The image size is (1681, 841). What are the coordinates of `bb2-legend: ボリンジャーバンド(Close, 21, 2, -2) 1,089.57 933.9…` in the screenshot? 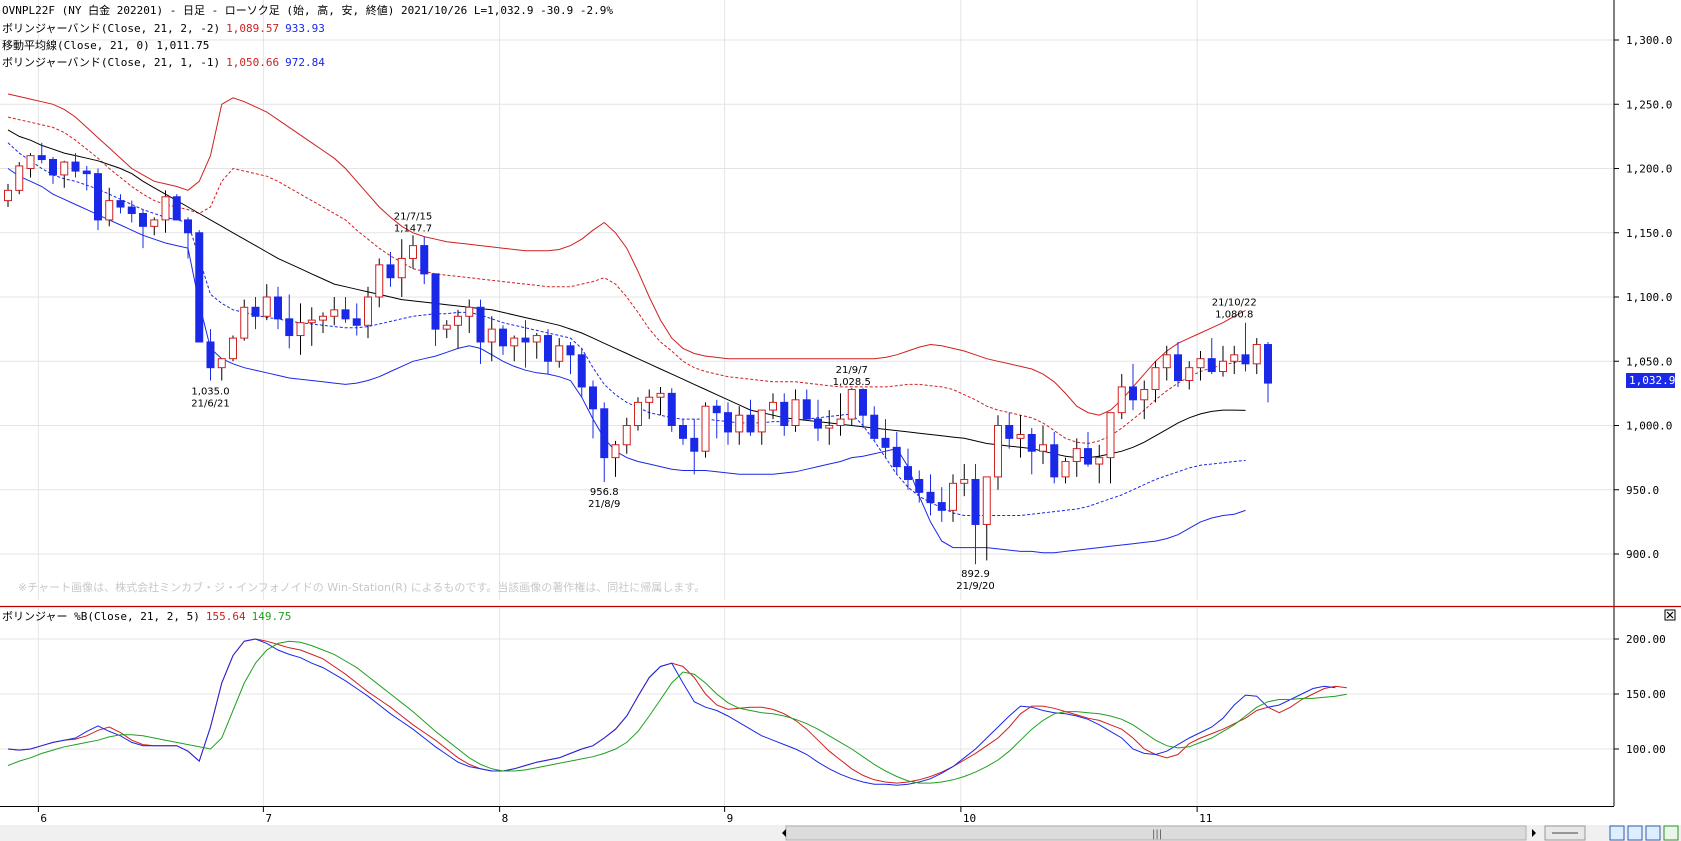 It's located at (163, 28).